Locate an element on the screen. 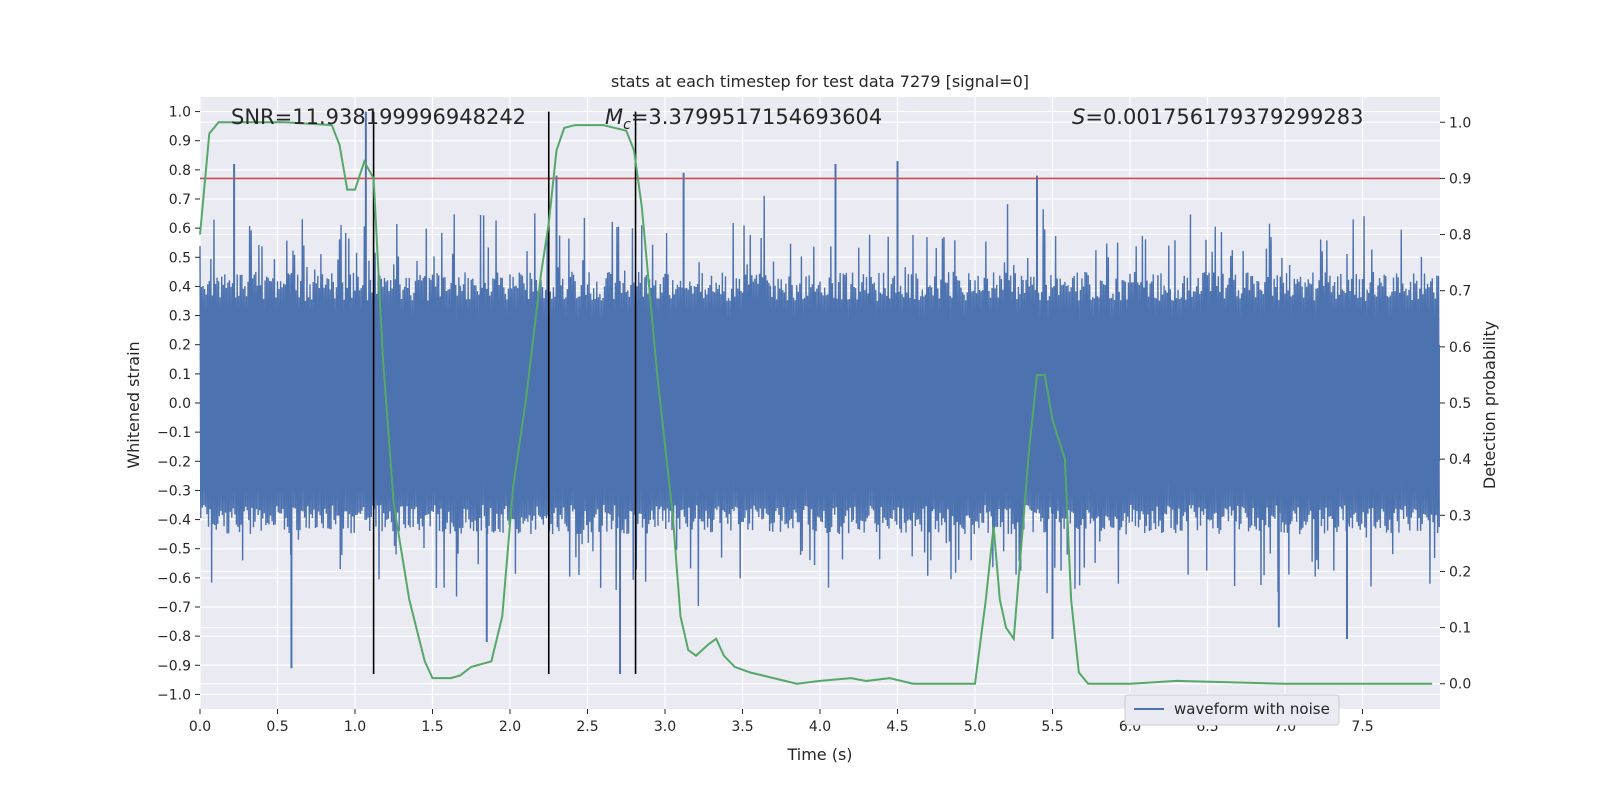  y-tick-label: 0.3 is located at coordinates (180, 317).